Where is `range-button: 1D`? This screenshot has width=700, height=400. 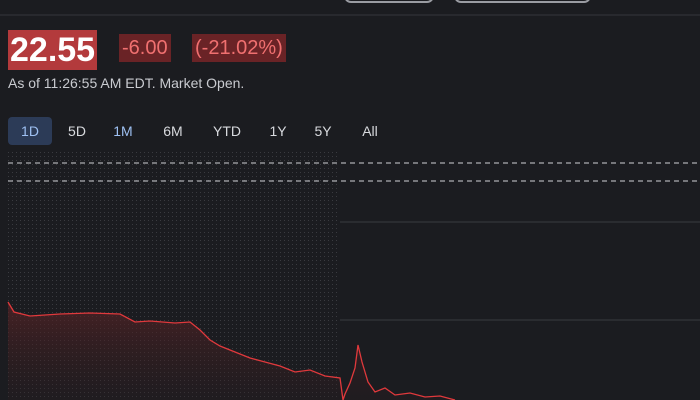
range-button: 1D is located at coordinates (30, 131).